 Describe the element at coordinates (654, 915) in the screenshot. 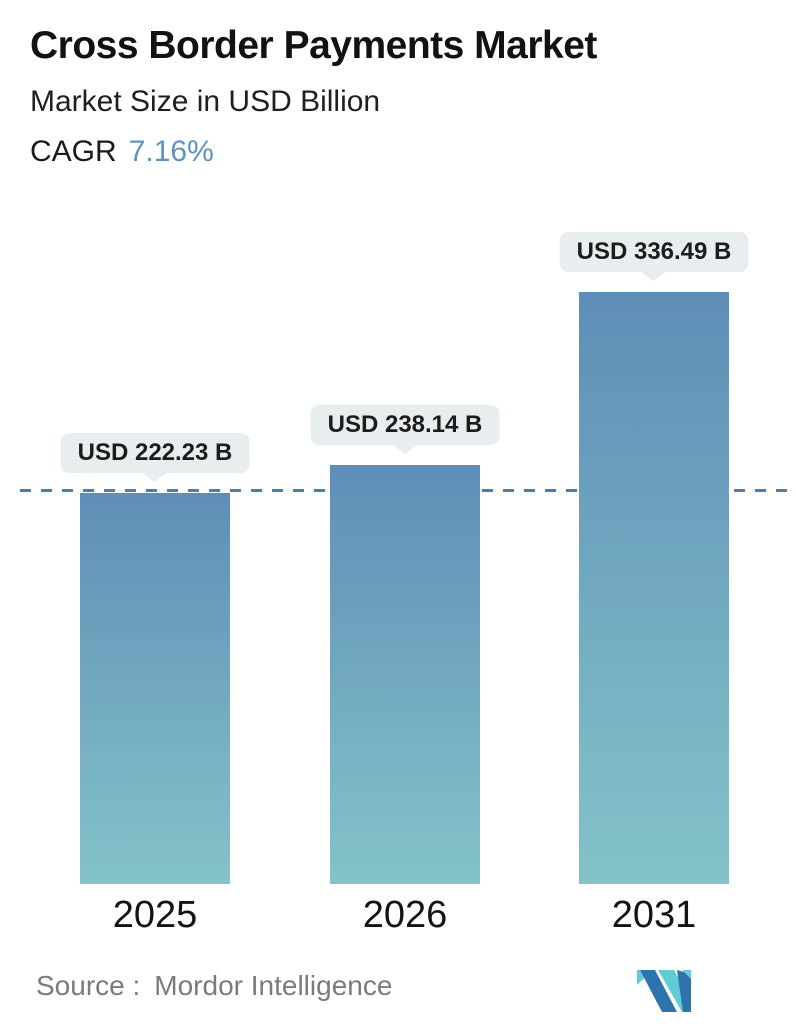

I see `x-axis-label-2031: 2031` at that location.